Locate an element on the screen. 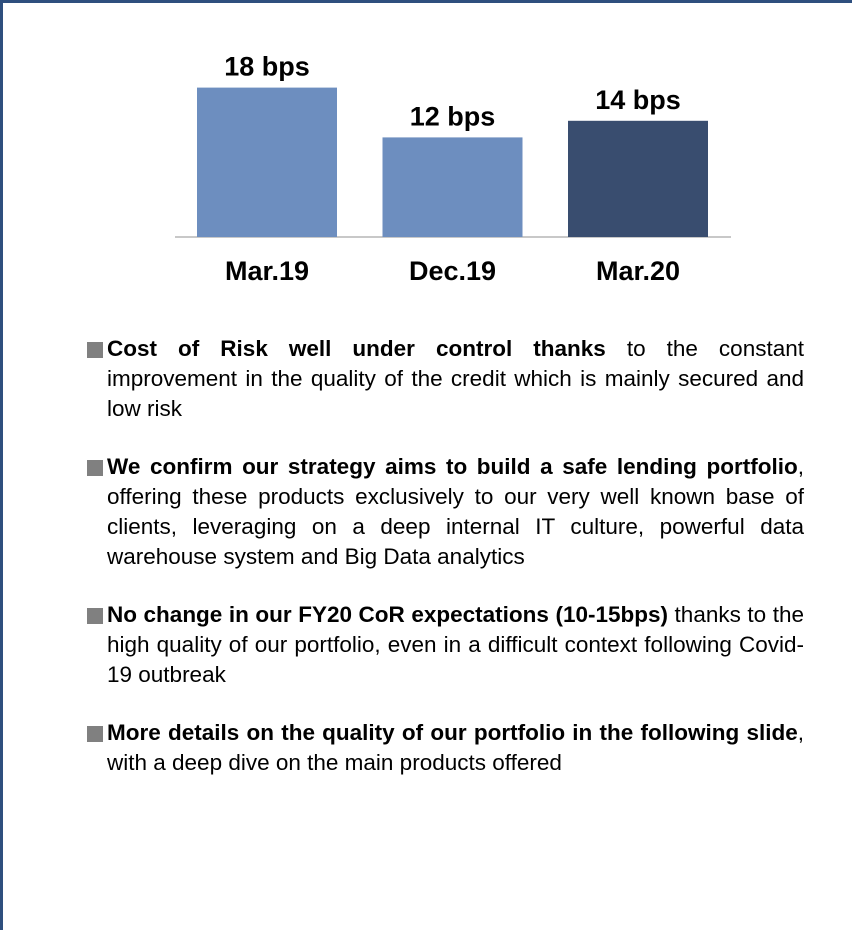 The image size is (852, 930). category-label: Mar.20 is located at coordinates (638, 271).